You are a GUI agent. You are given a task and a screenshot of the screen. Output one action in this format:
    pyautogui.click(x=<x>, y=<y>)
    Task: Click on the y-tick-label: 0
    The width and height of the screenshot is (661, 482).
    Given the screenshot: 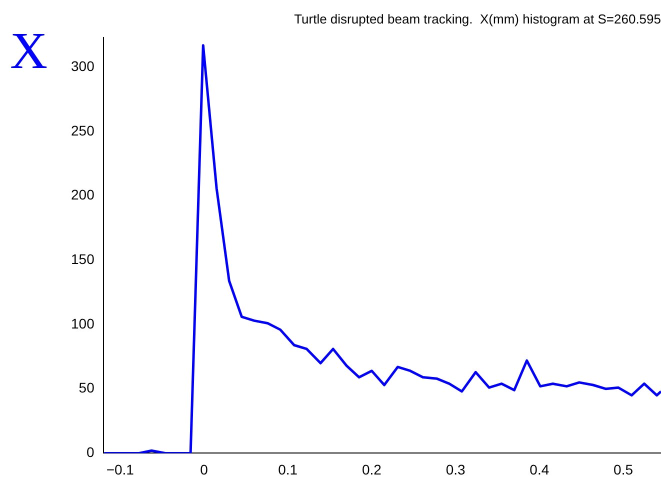 What is the action you would take?
    pyautogui.click(x=90, y=452)
    